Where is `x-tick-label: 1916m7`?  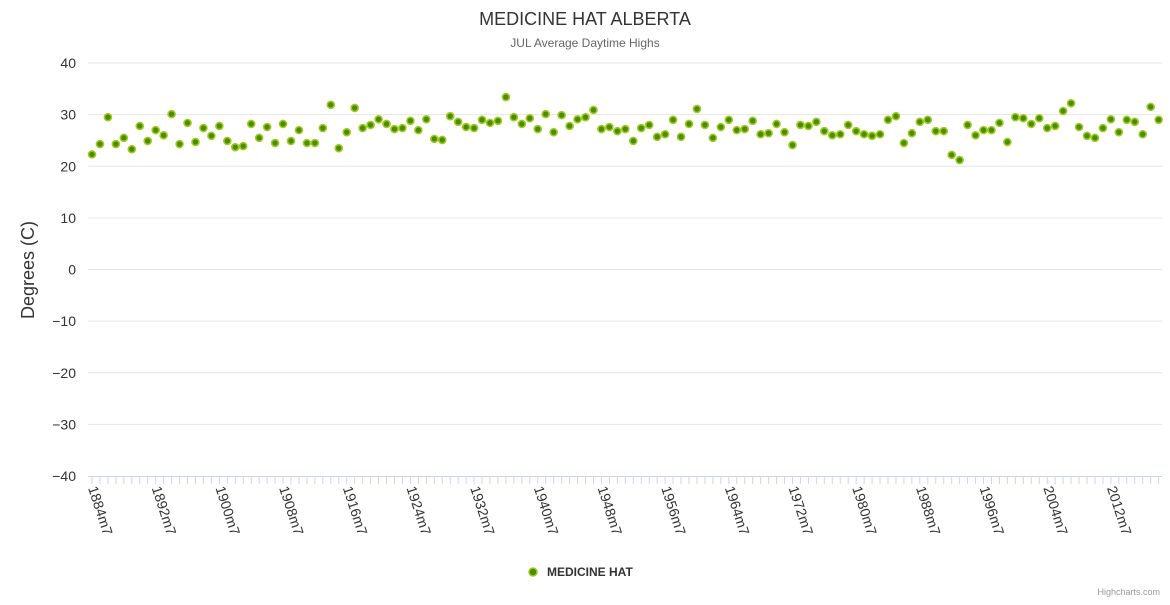 x-tick-label: 1916m7 is located at coordinates (355, 510).